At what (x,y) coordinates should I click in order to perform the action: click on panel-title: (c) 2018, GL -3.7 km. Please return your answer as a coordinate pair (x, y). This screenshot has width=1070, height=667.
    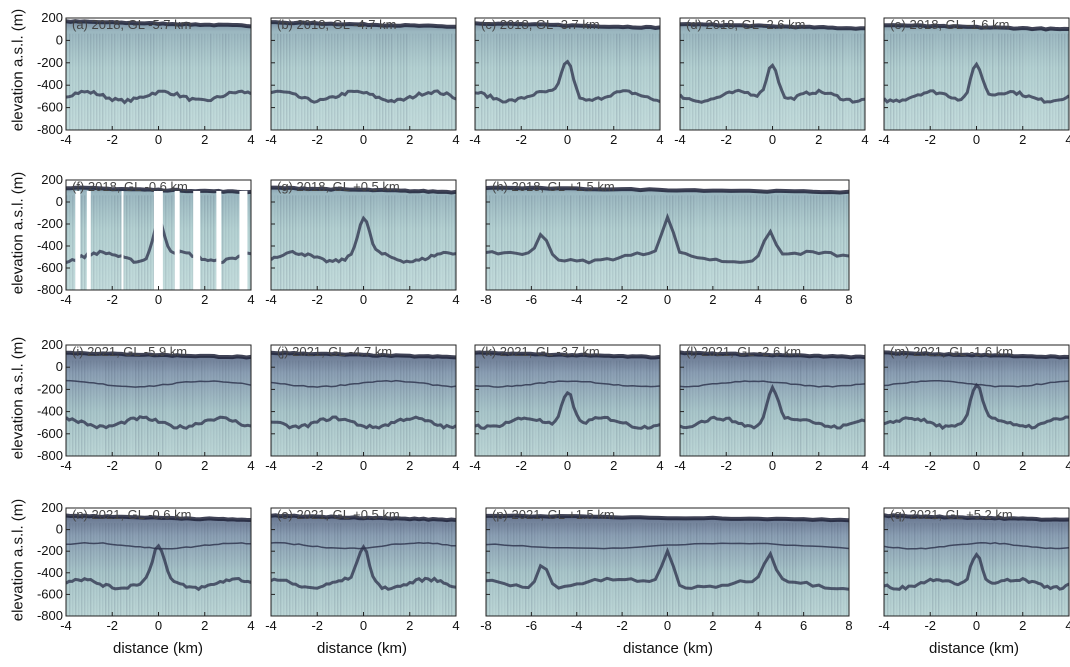
    Looking at the image, I should click on (540, 24).